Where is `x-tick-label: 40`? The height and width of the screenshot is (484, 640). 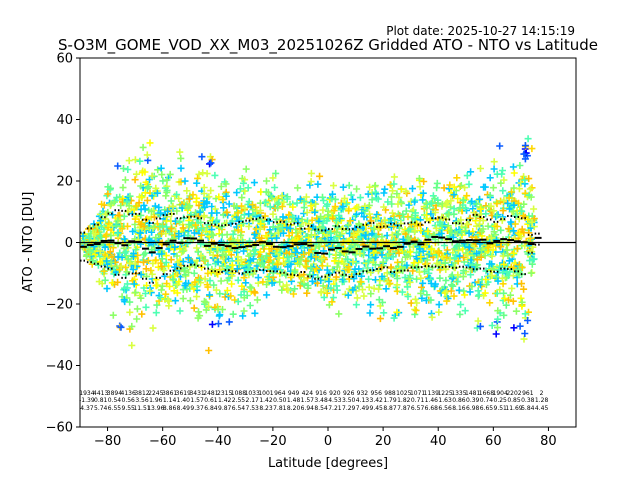 x-tick-label: 40 is located at coordinates (438, 441).